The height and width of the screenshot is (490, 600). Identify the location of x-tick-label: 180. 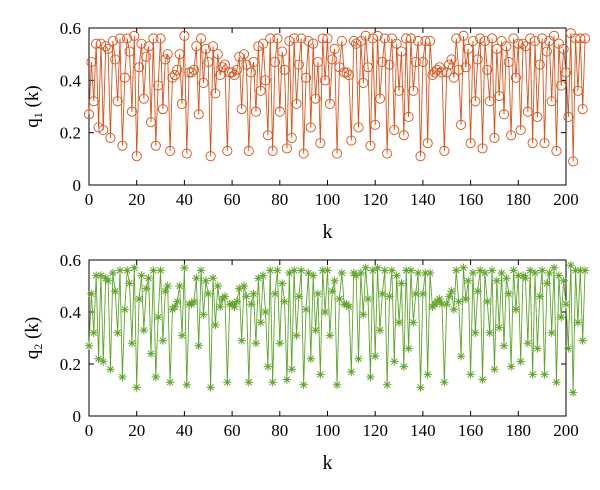
(519, 430).